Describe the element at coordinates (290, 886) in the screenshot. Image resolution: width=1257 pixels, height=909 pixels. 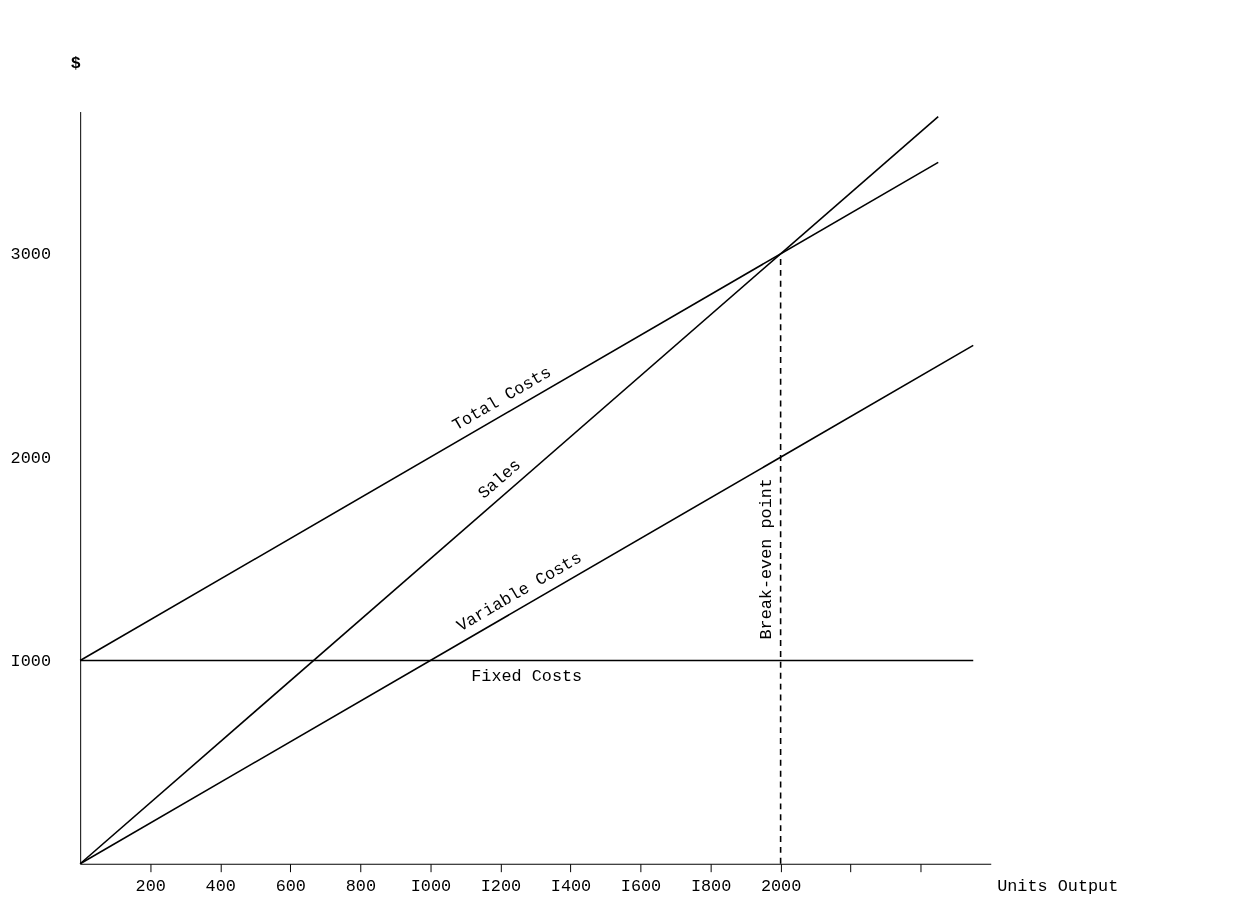
I see `x-tick-label: 600` at that location.